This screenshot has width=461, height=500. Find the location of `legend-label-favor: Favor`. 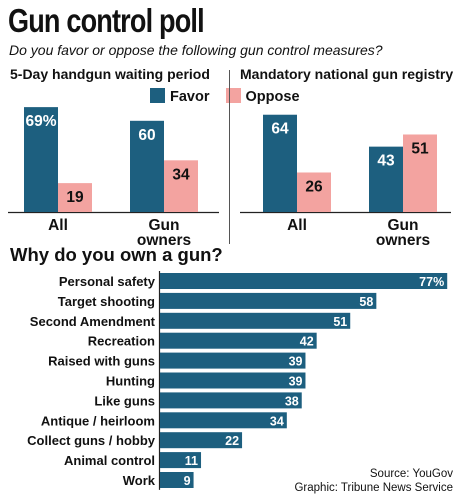

legend-label-favor: Favor is located at coordinates (190, 97).